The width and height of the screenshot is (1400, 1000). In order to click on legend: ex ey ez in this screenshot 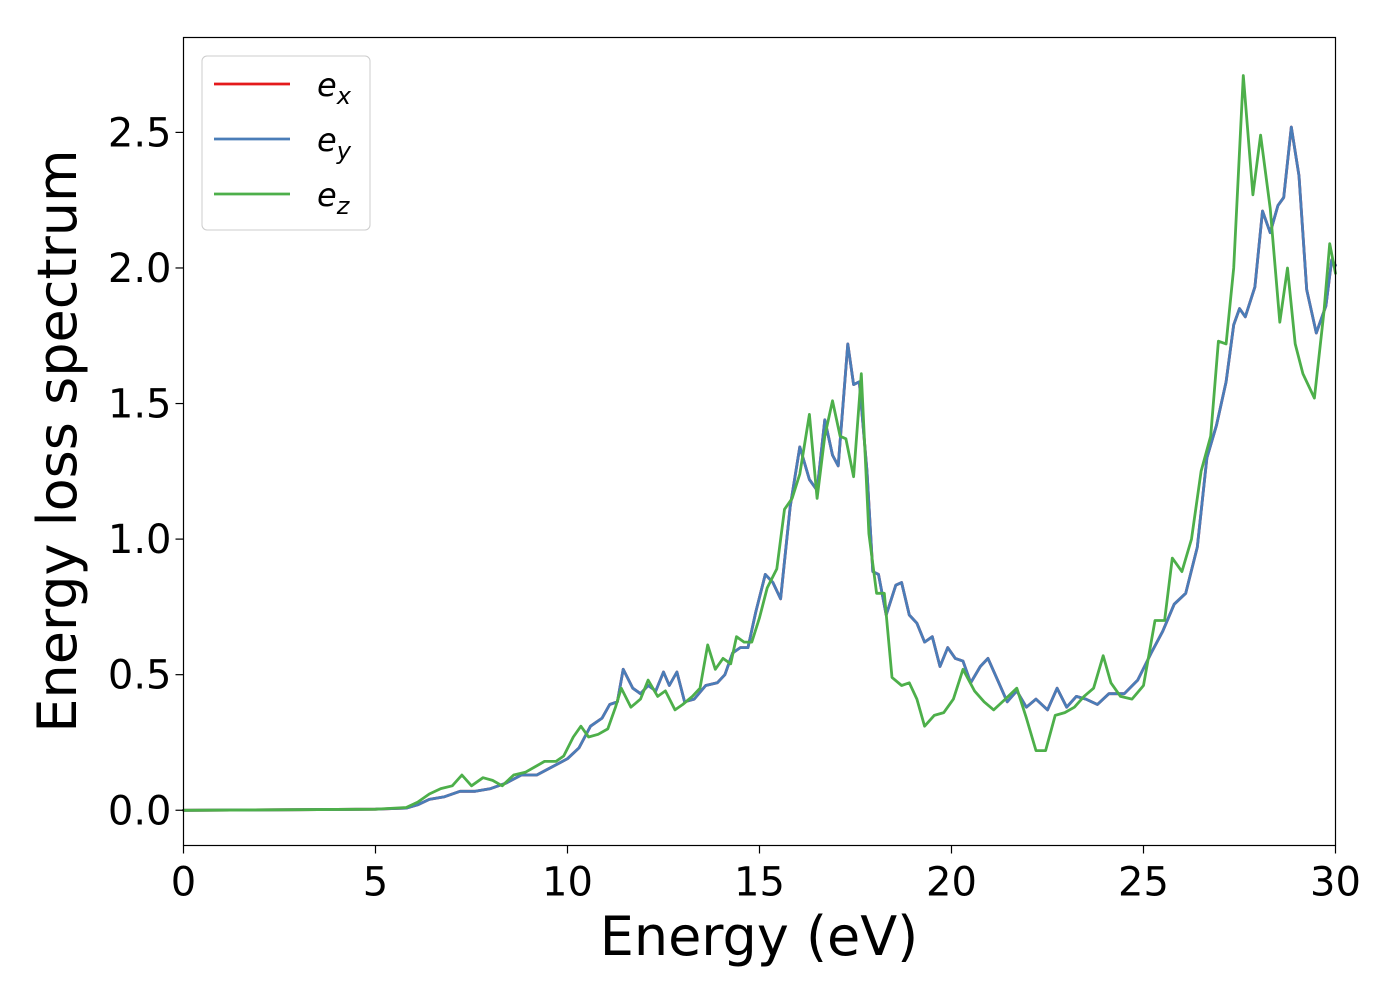, I will do `click(286, 143)`.